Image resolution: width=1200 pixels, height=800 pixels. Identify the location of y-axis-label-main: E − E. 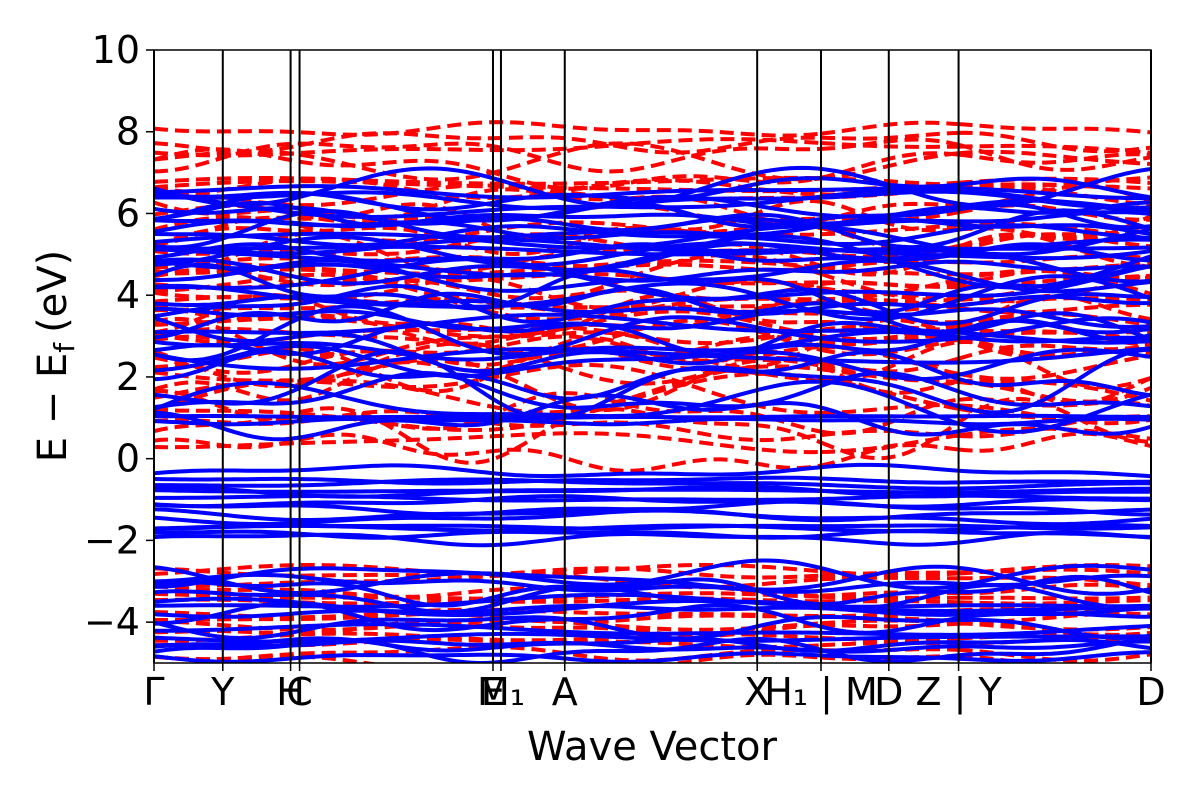
(53, 408).